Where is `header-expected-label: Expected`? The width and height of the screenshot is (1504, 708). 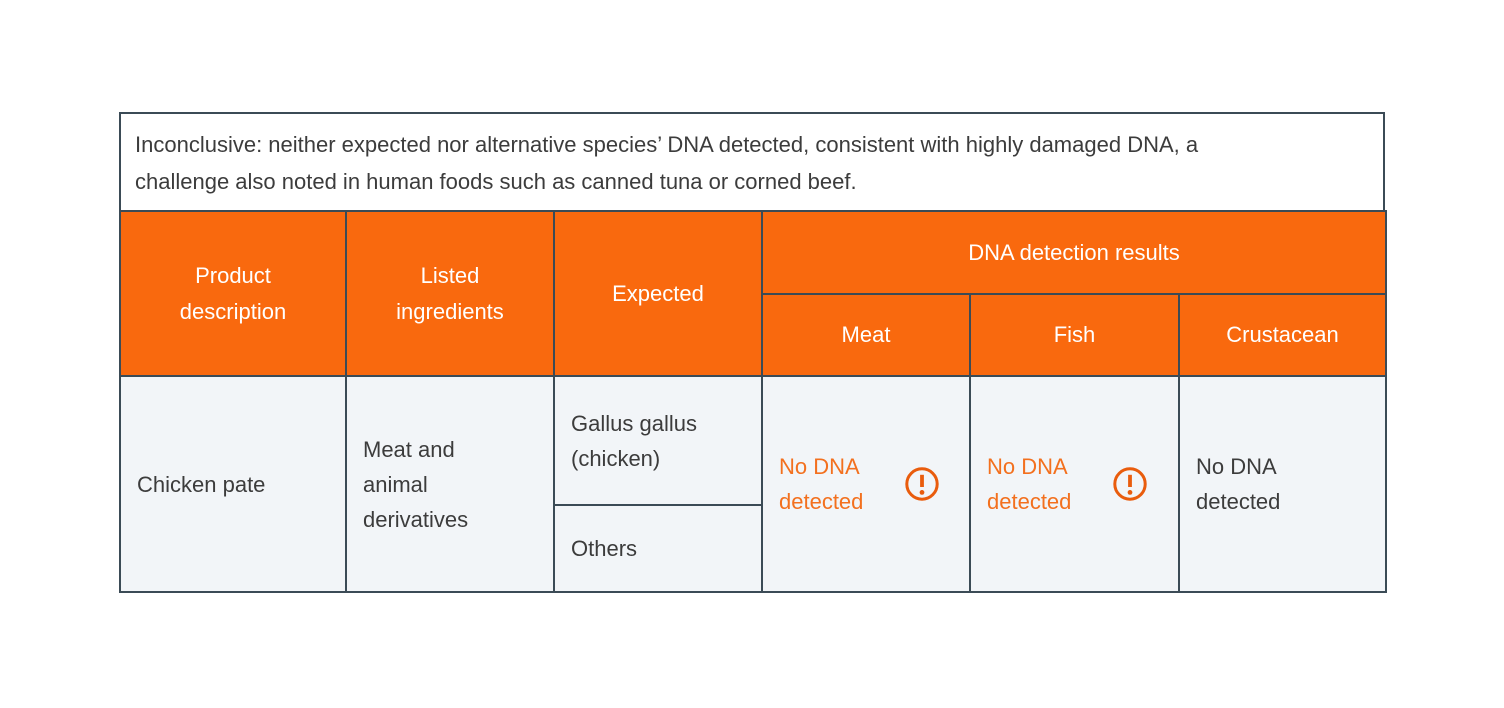 header-expected-label: Expected is located at coordinates (658, 293).